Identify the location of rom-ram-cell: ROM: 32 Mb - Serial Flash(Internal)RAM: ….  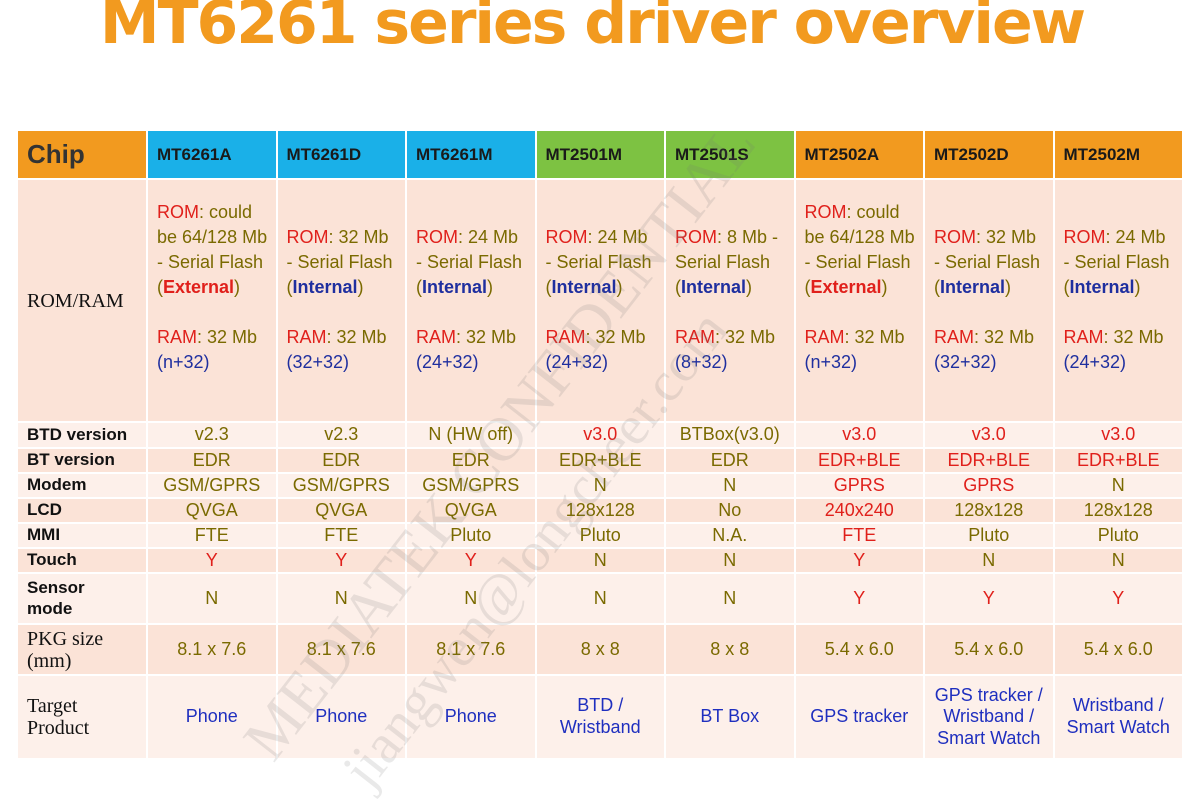
(343, 301).